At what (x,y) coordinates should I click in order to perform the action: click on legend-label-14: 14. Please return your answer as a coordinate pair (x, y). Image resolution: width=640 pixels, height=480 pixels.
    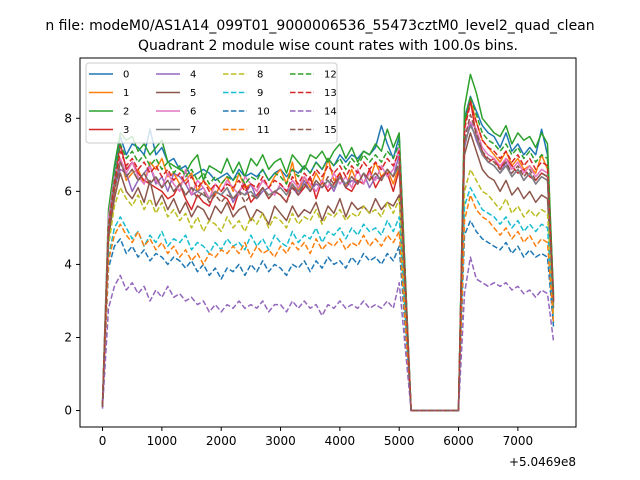
    Looking at the image, I should click on (330, 112).